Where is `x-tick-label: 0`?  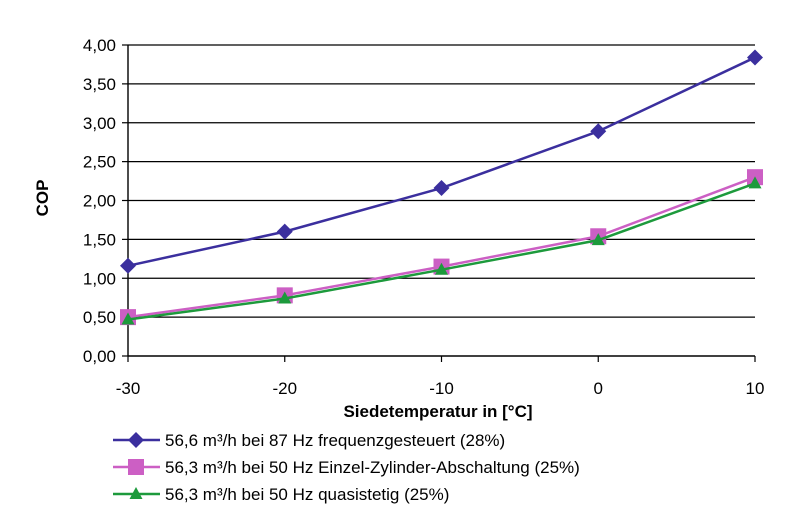
x-tick-label: 0 is located at coordinates (598, 388).